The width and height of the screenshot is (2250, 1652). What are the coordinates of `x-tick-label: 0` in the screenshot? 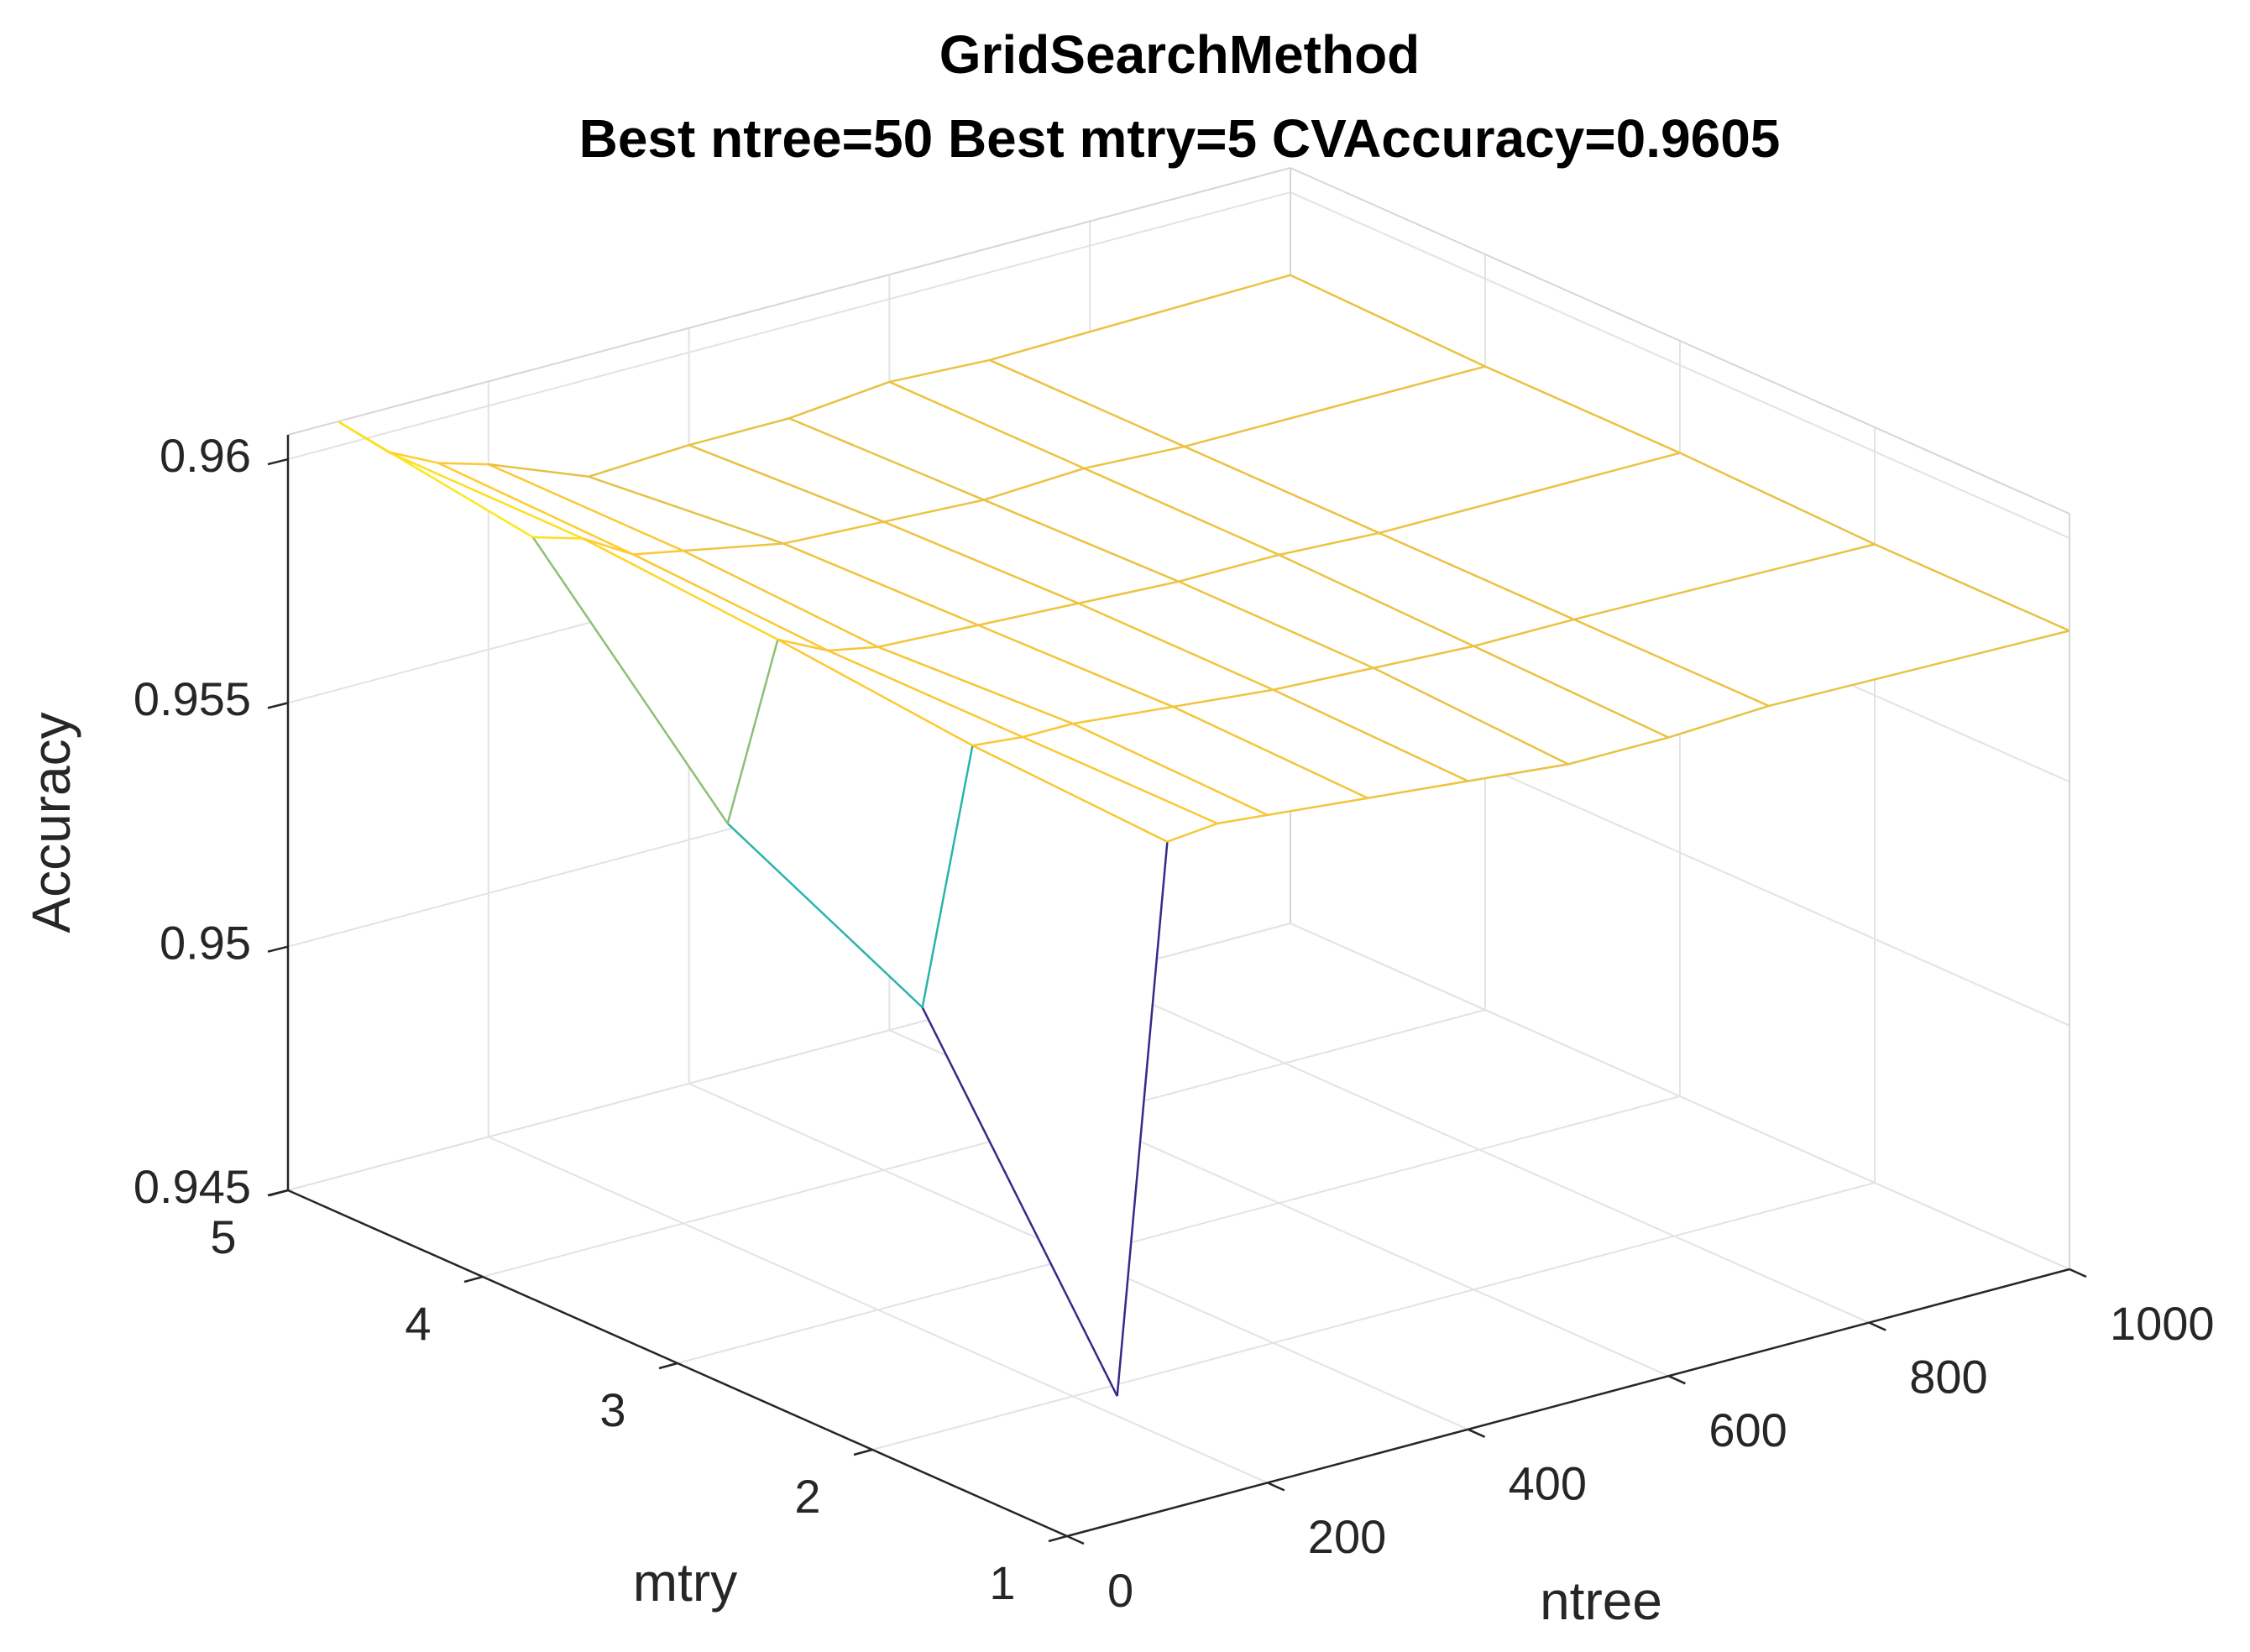 It's located at (1120, 1590).